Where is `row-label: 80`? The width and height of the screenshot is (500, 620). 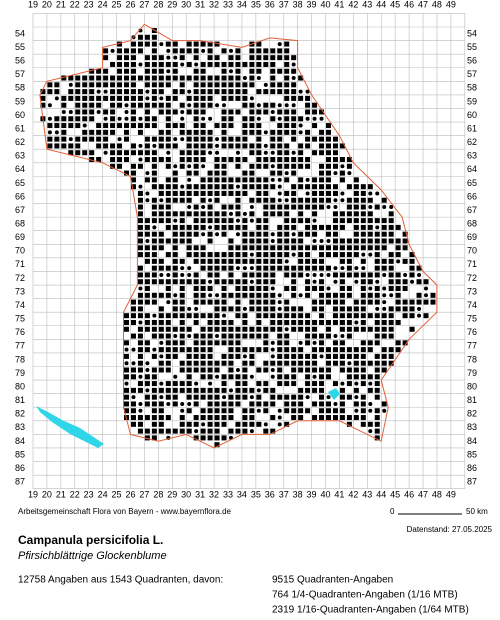
row-label: 80 is located at coordinates (20, 386).